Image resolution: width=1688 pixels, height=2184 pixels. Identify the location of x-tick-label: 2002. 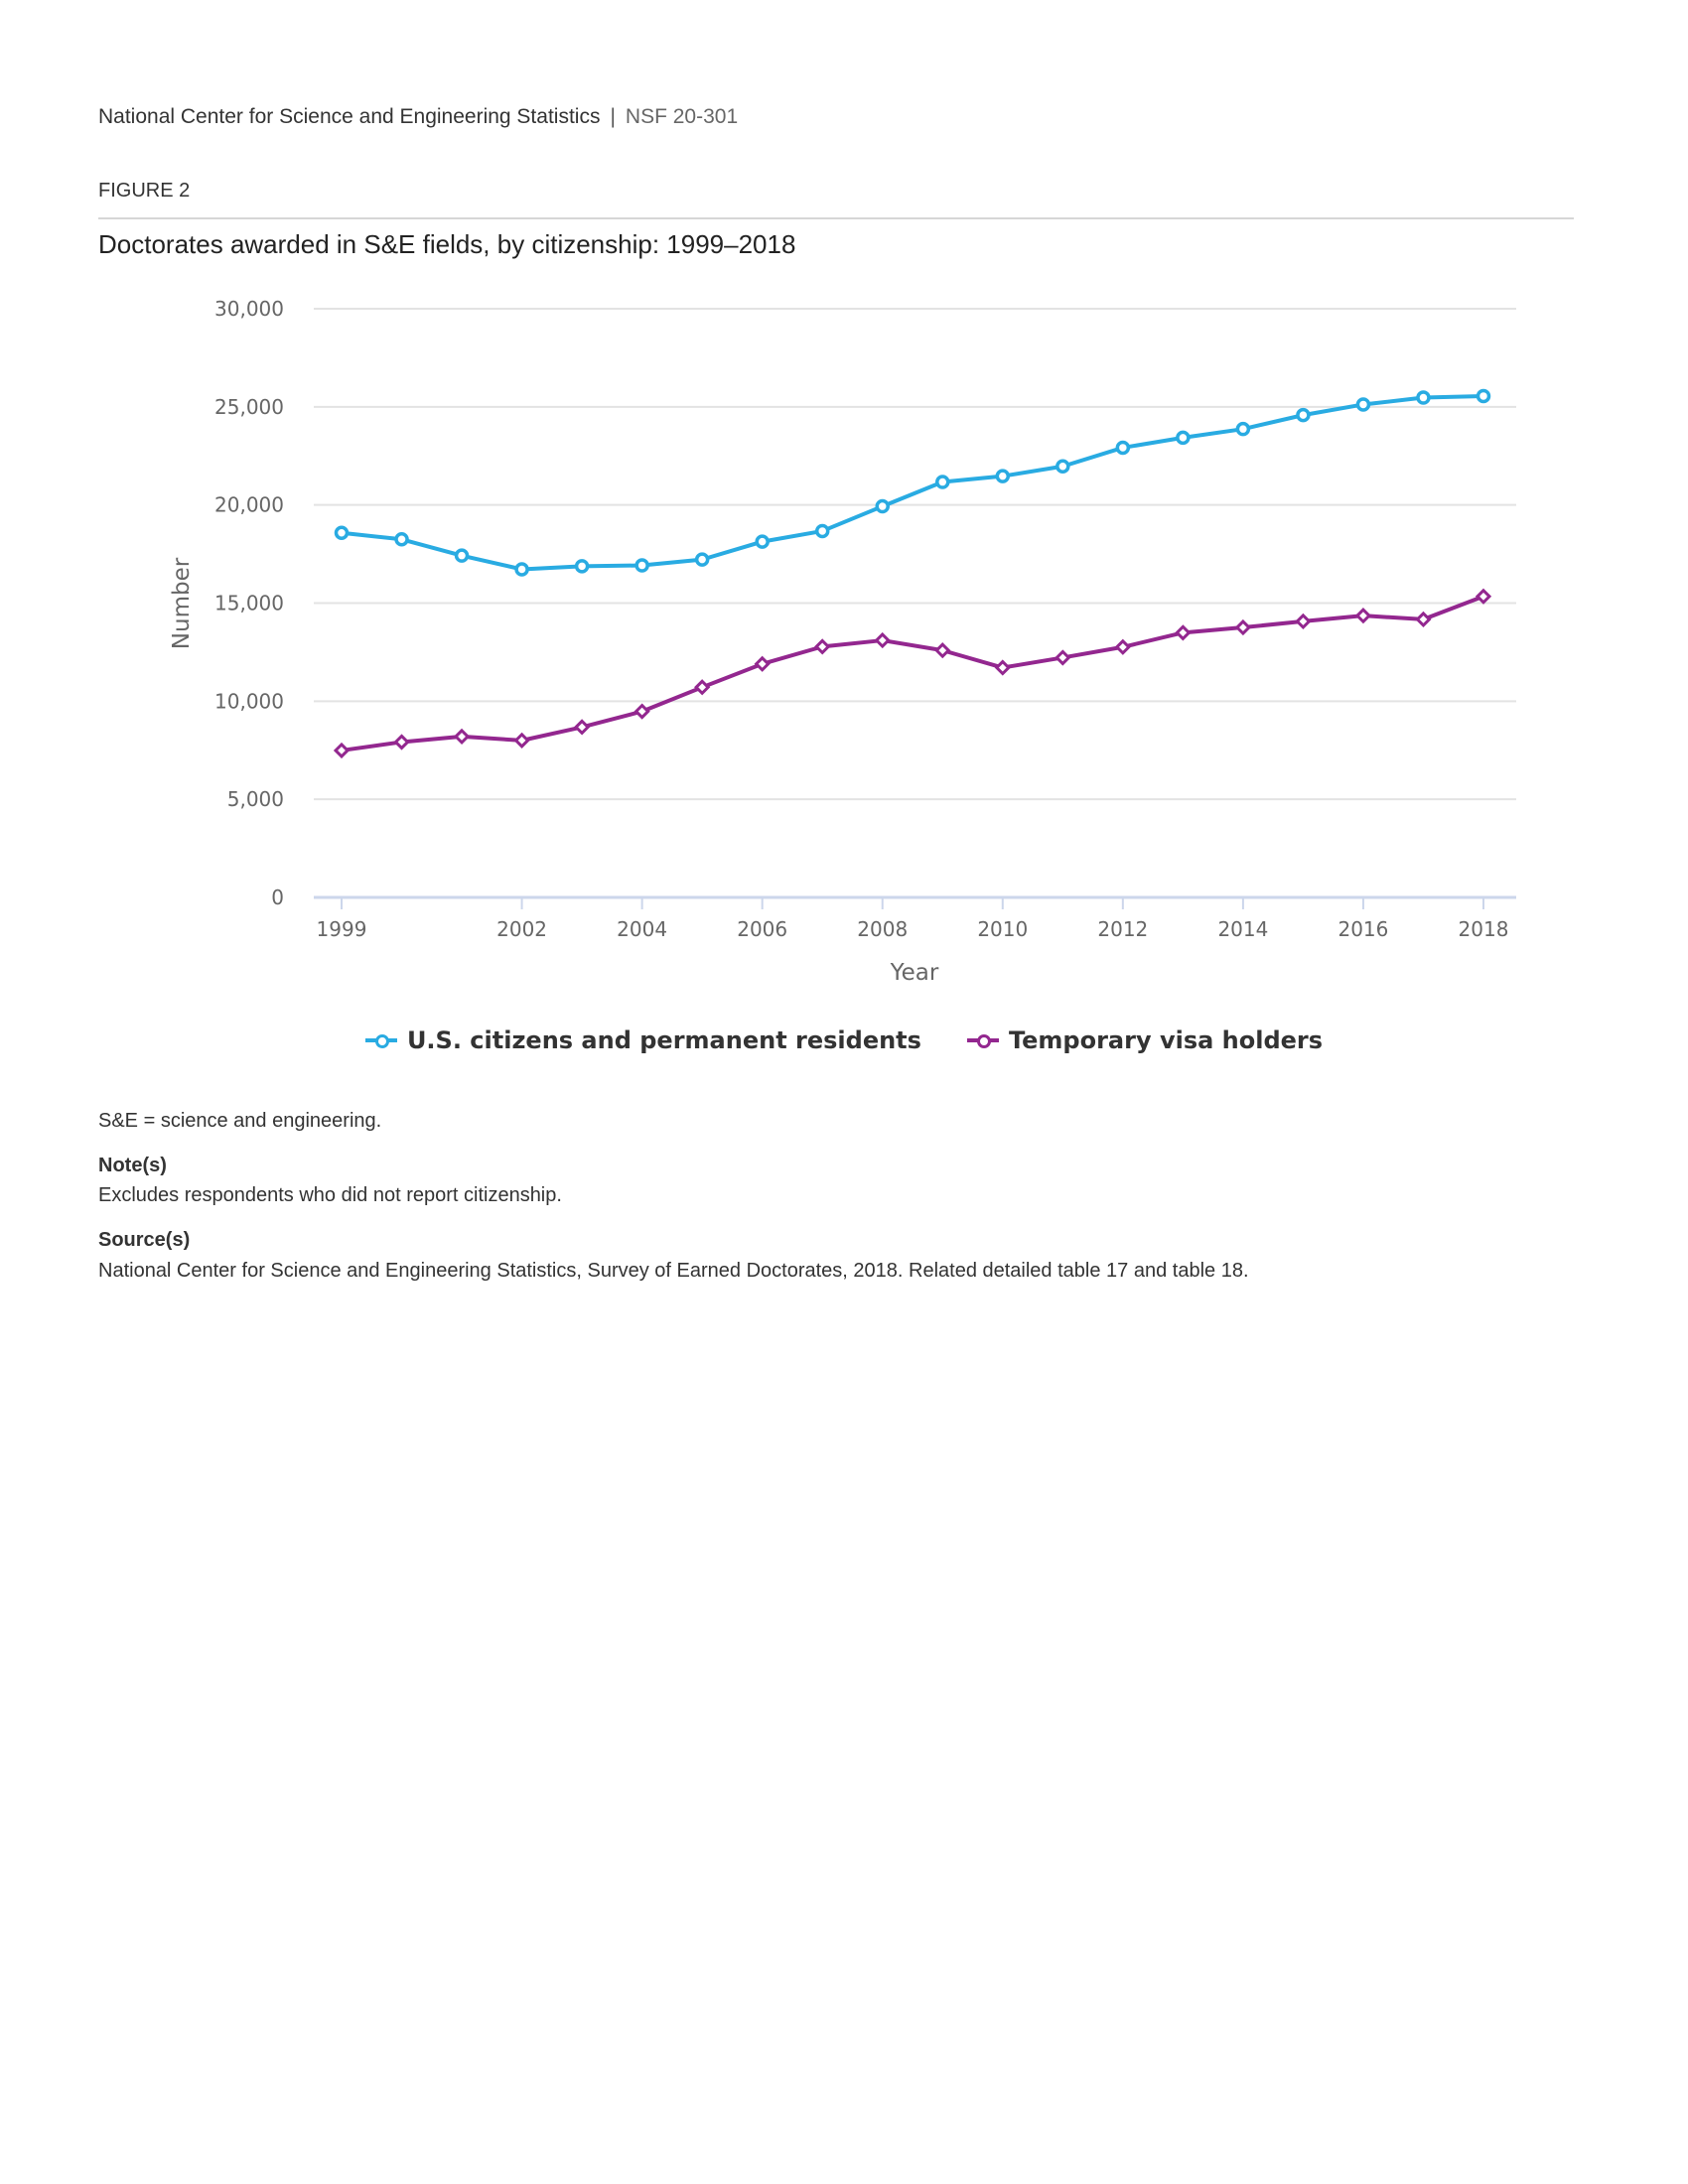
(521, 929).